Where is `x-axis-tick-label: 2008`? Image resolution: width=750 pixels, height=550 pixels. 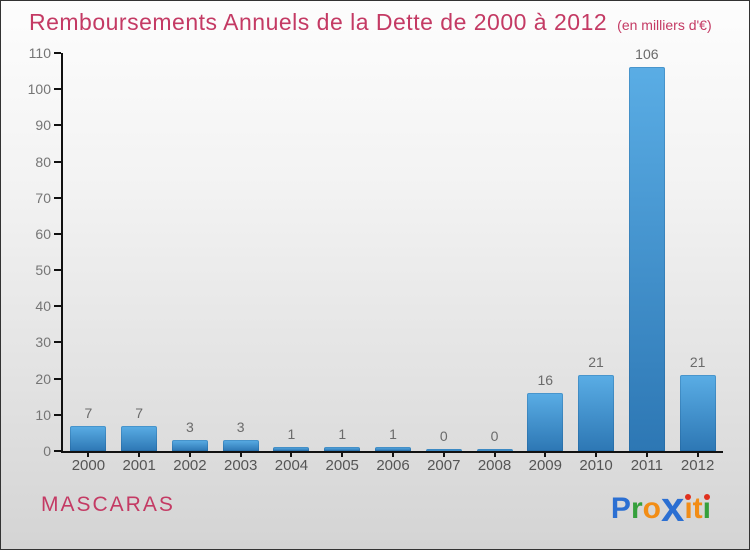 x-axis-tick-label: 2008 is located at coordinates (494, 465).